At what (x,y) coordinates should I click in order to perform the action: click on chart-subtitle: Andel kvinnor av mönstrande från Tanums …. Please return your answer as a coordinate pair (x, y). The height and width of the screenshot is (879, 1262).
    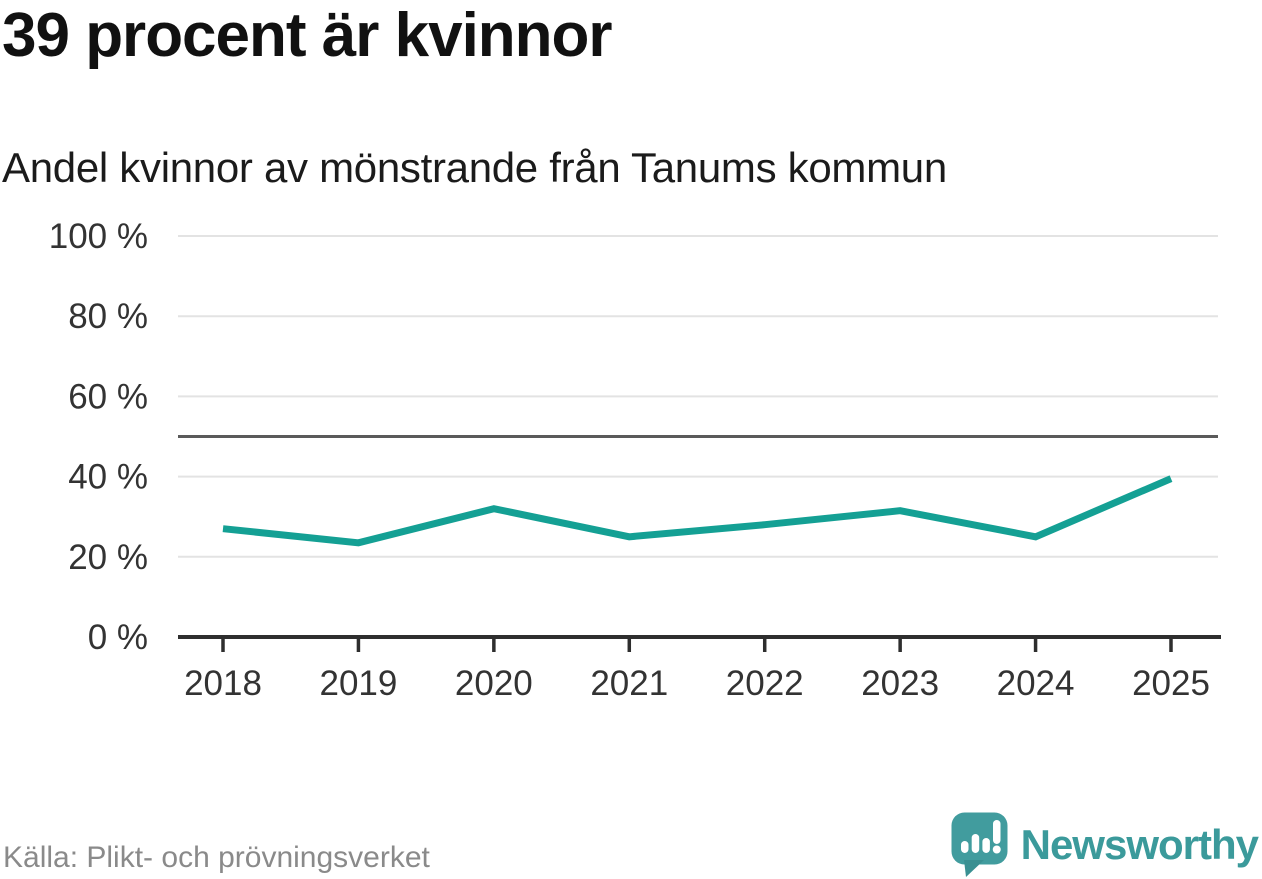
    Looking at the image, I should click on (474, 167).